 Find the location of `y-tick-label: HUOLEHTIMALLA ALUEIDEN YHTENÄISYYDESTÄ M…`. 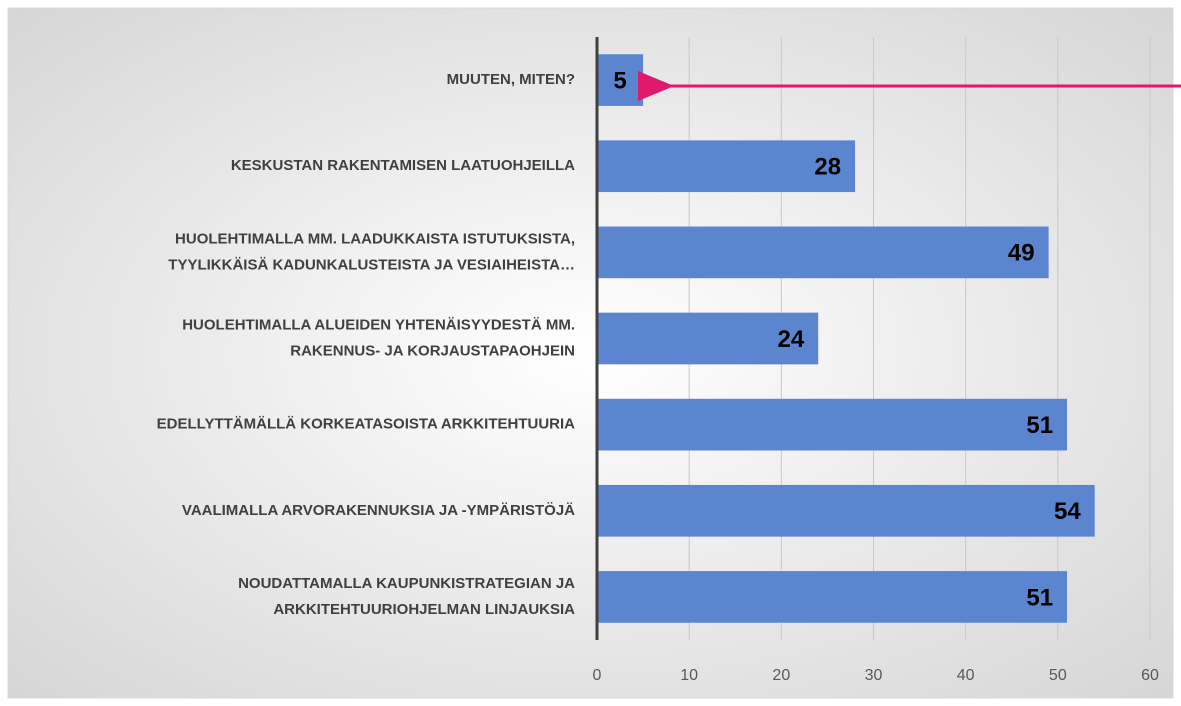

y-tick-label: HUOLEHTIMALLA ALUEIDEN YHTENÄISYYDESTÄ M… is located at coordinates (378, 324).